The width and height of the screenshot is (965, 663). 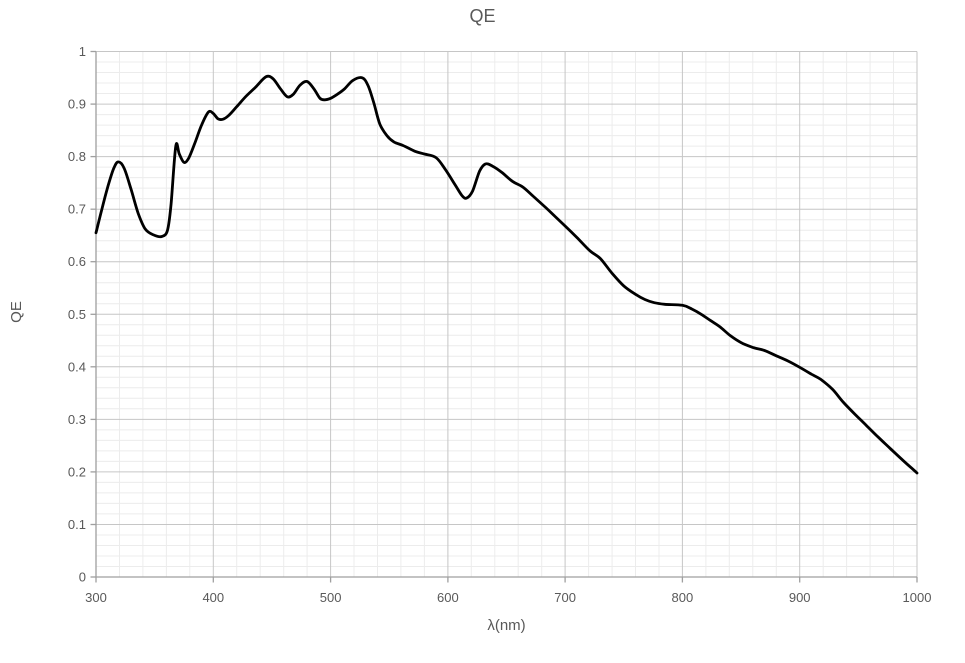 What do you see at coordinates (77, 366) in the screenshot?
I see `y-tick-label: 0.4` at bounding box center [77, 366].